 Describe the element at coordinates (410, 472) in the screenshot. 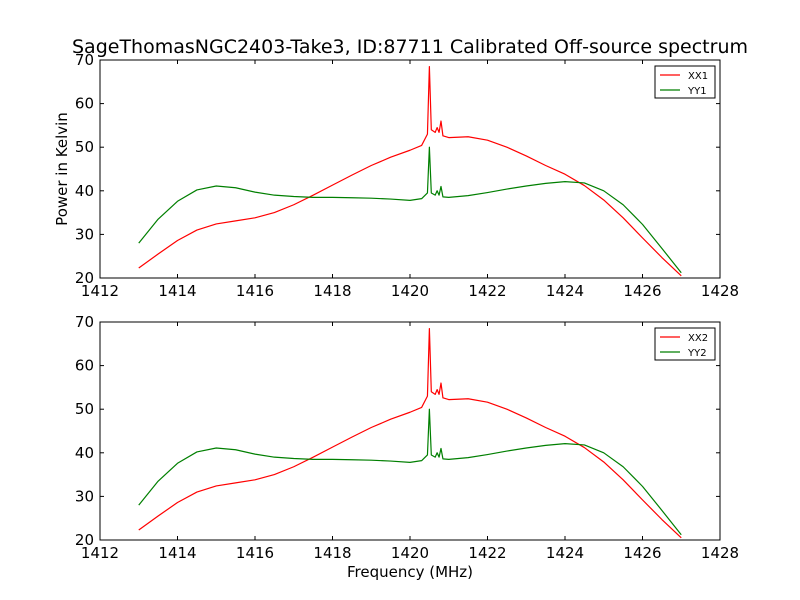

I see `series-line-yy2` at that location.